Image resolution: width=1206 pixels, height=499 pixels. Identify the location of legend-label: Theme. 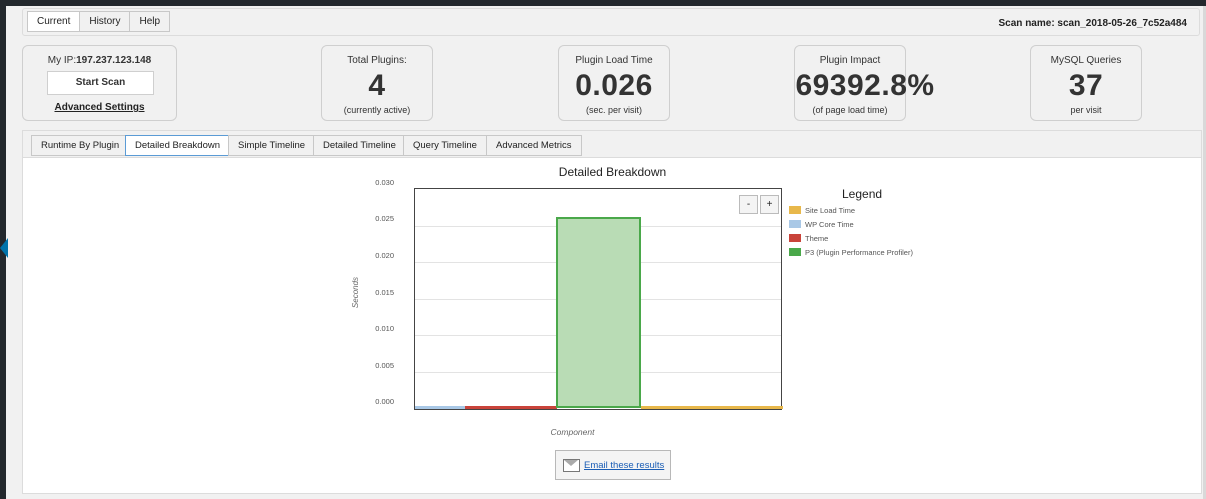
(817, 238).